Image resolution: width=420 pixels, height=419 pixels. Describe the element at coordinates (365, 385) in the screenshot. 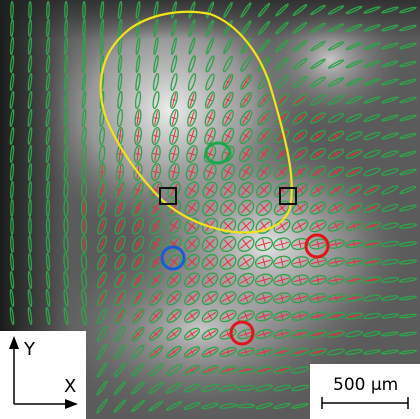

I see `scale-bar-label: 500 μm` at that location.